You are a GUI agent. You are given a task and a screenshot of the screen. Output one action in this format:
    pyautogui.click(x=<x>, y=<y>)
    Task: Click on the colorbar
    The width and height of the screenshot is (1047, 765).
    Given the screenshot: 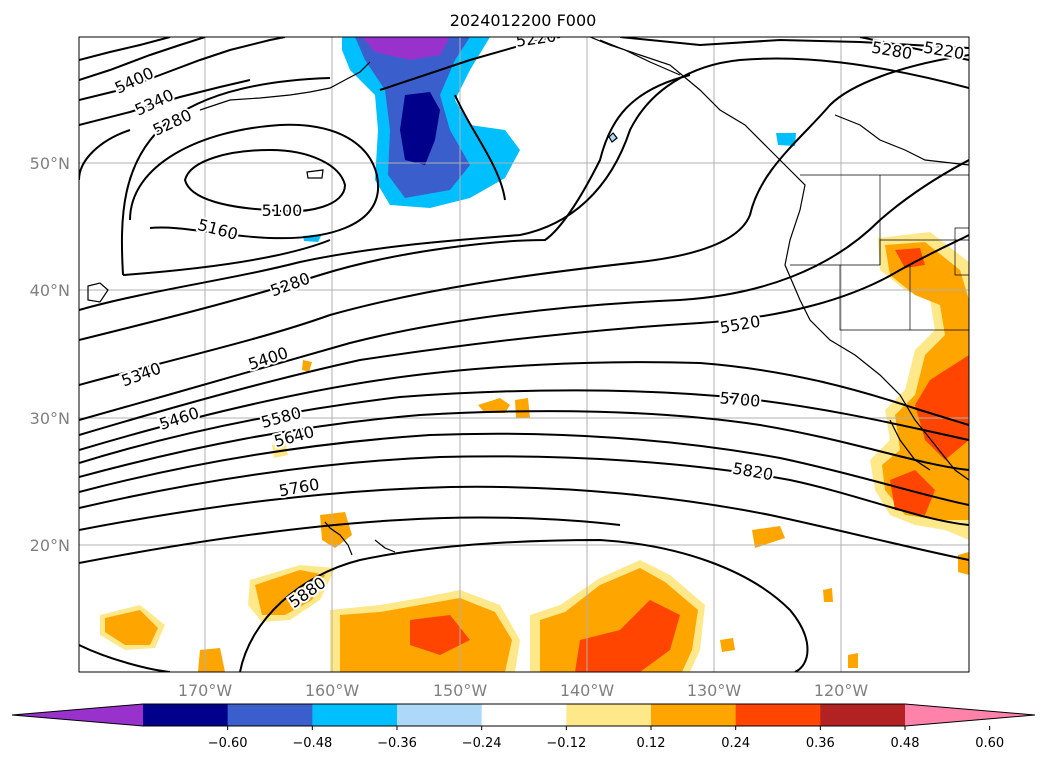 What is the action you would take?
    pyautogui.click(x=523, y=715)
    